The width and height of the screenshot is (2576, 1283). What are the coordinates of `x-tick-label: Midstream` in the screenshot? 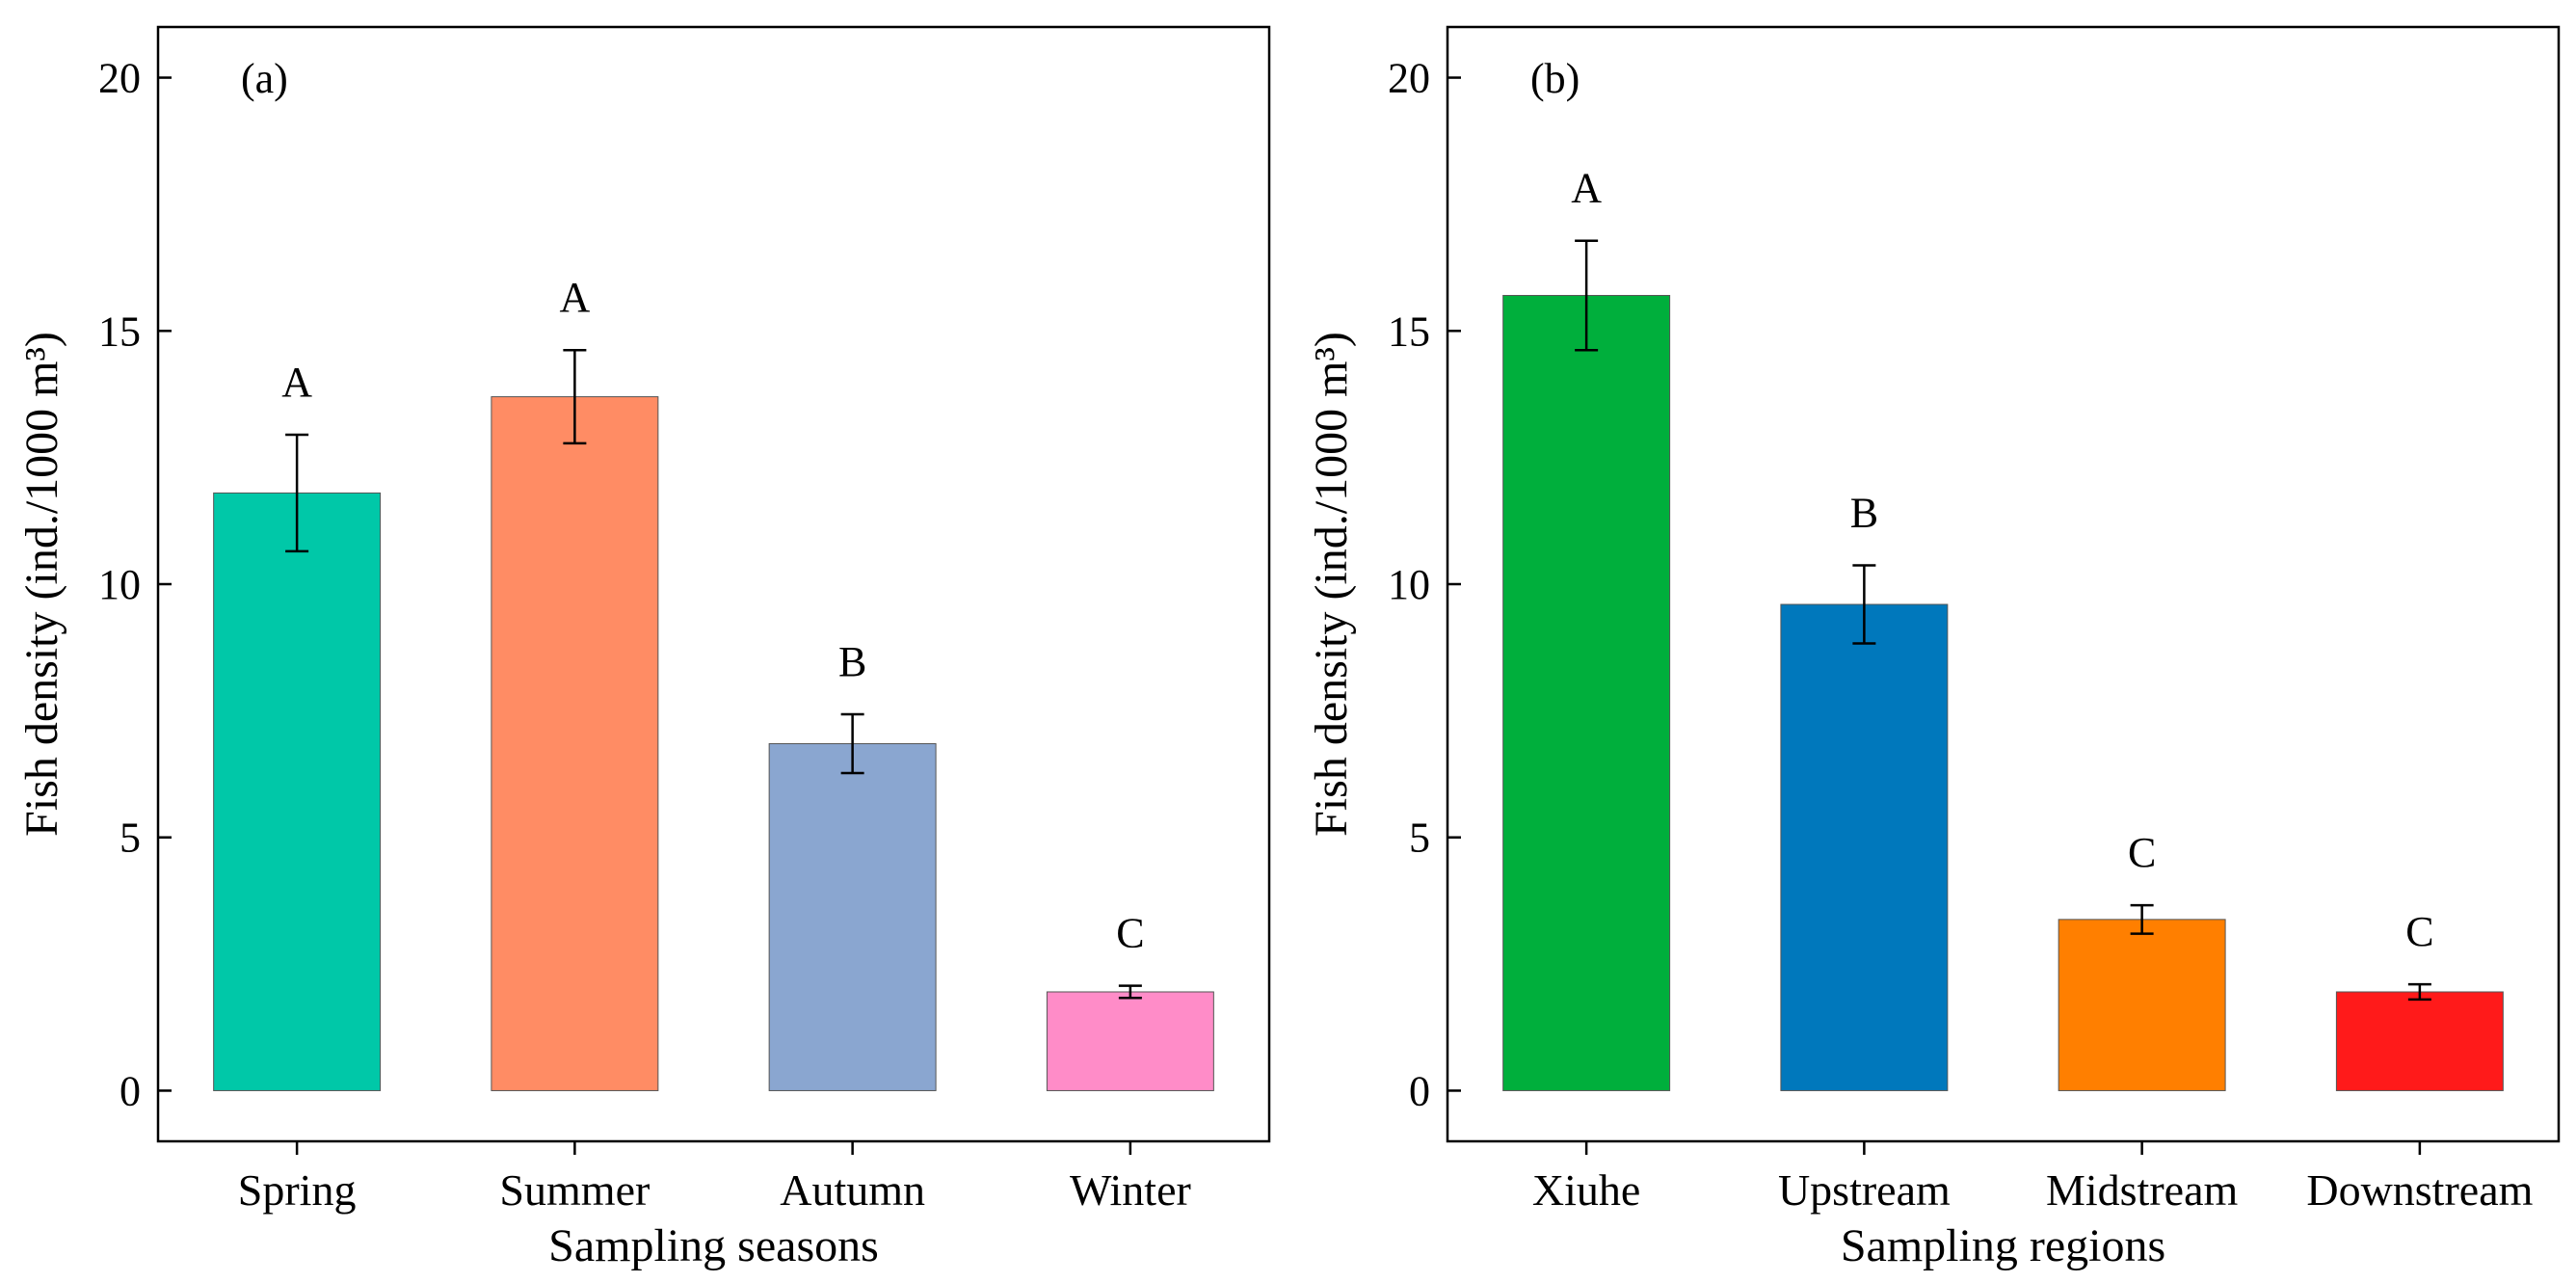 It's located at (2142, 1190).